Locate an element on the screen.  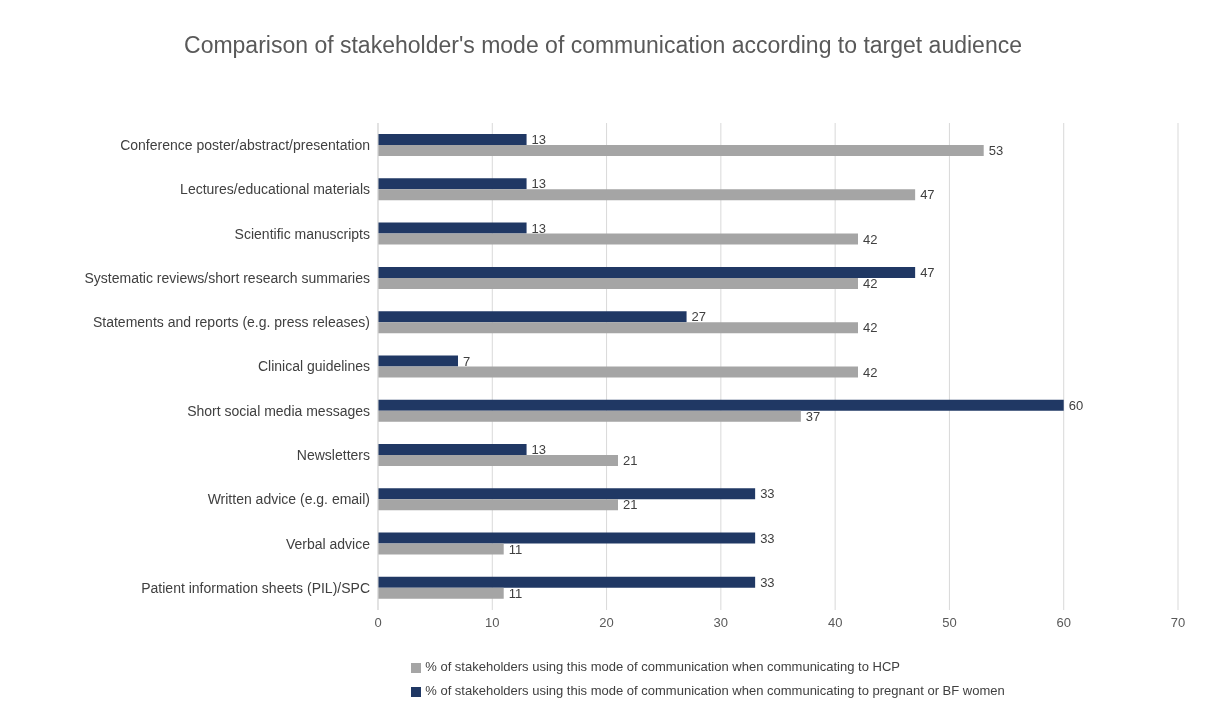
y-tick-label: Patient information sheets (PIL)/SPC is located at coordinates (255, 587).